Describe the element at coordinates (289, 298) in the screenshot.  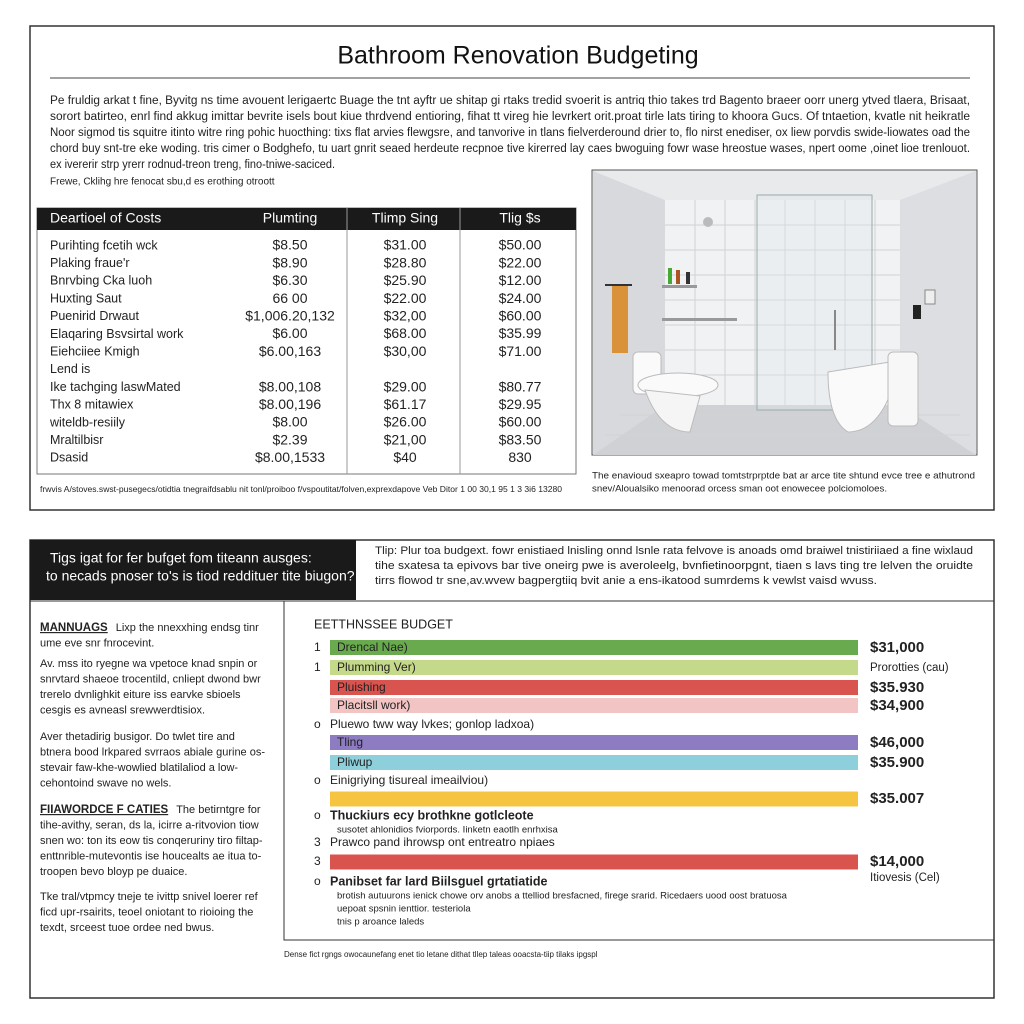
I see `table-cell: 66 00` at that location.